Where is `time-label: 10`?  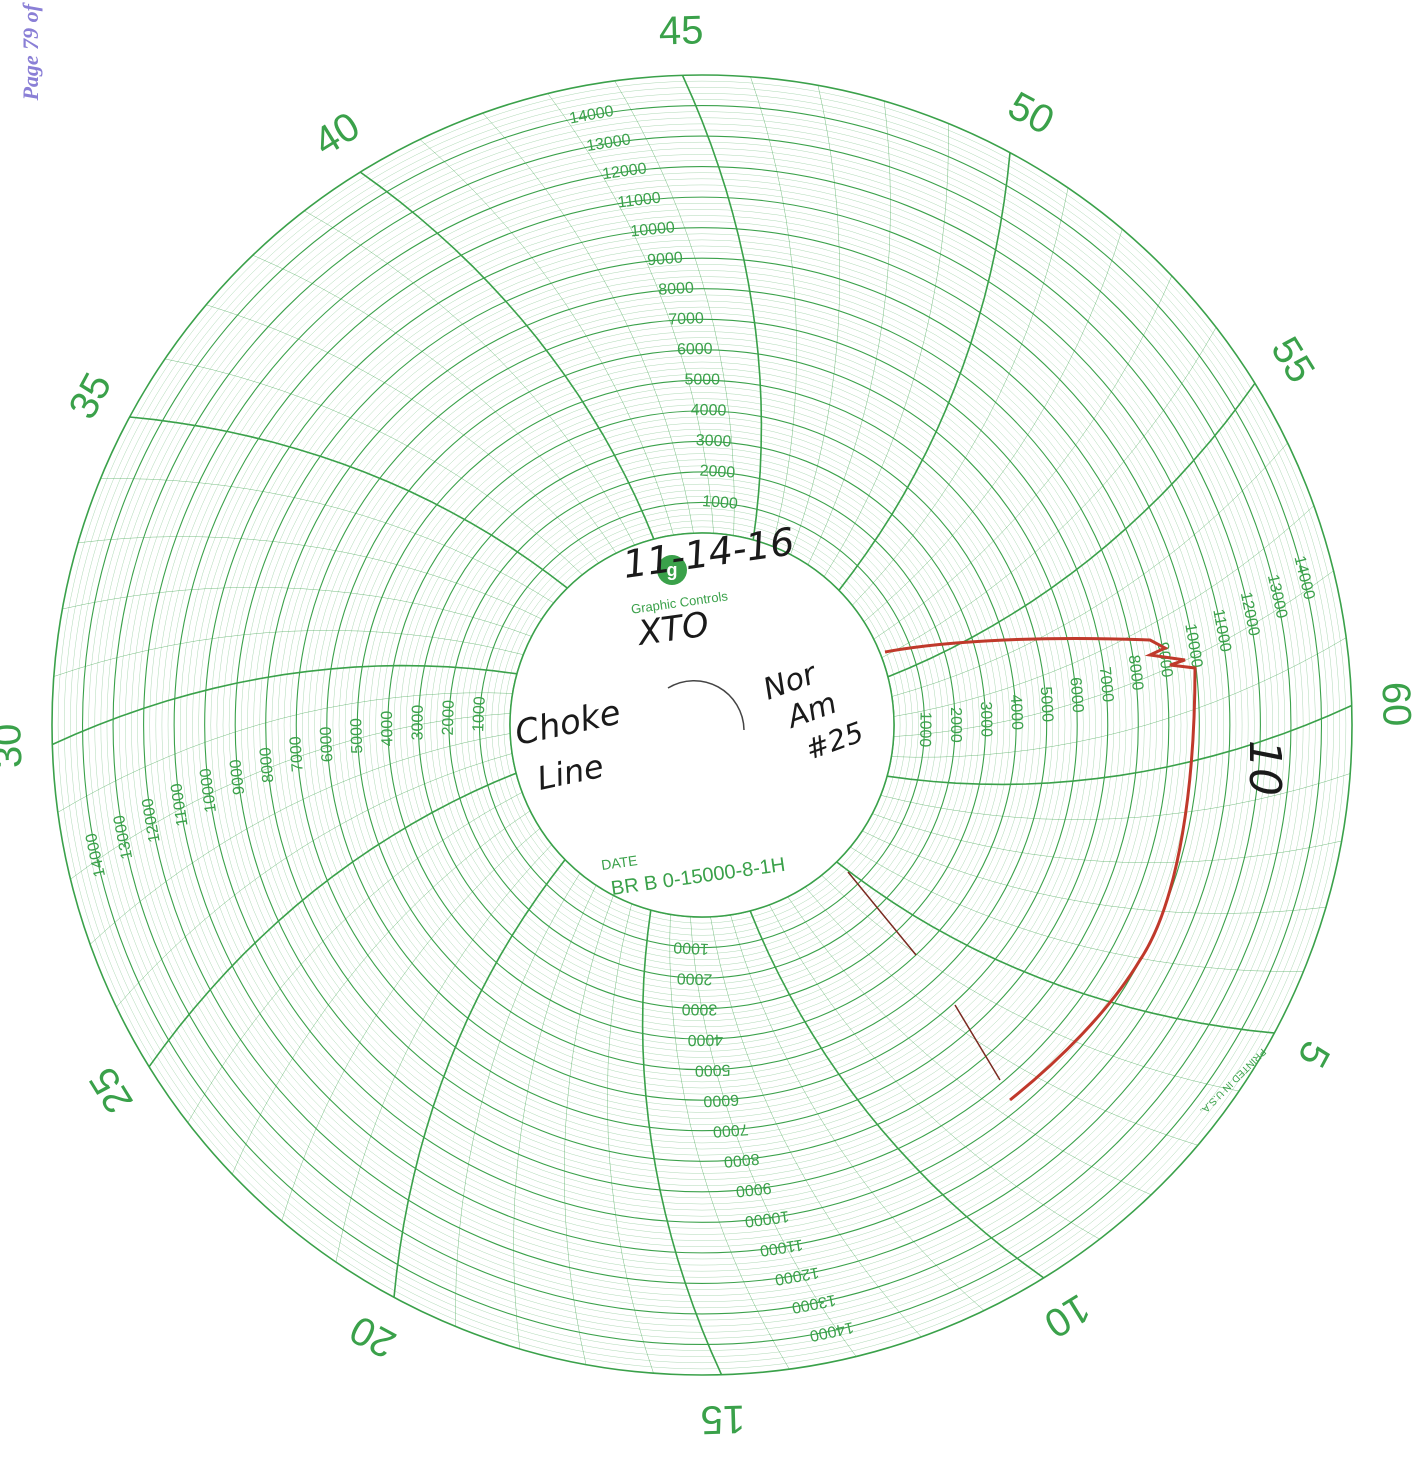 time-label: 10 is located at coordinates (1067, 1315).